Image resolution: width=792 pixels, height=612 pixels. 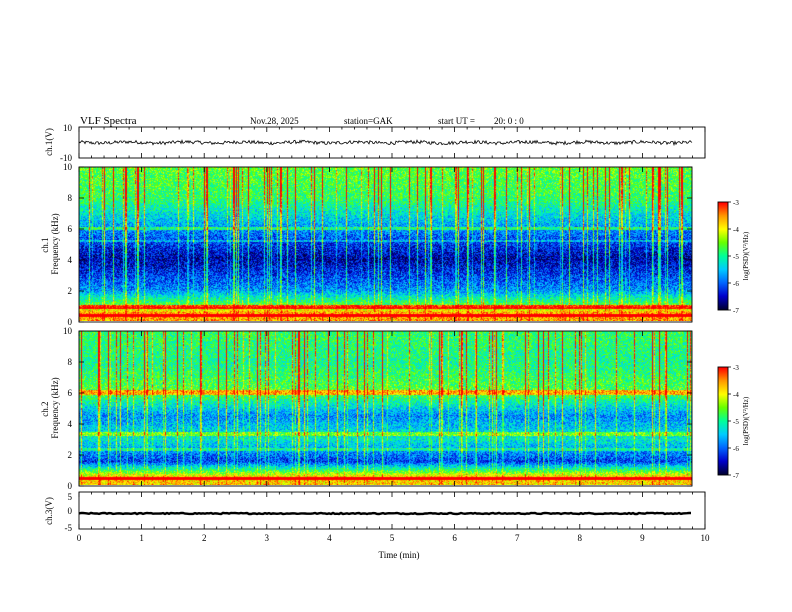 I want to click on ch3-waveform-panel: 5 0 -5 ch.3(V) 0 1 2 3 4 5 6 7 8 9 10, so click(x=377, y=517).